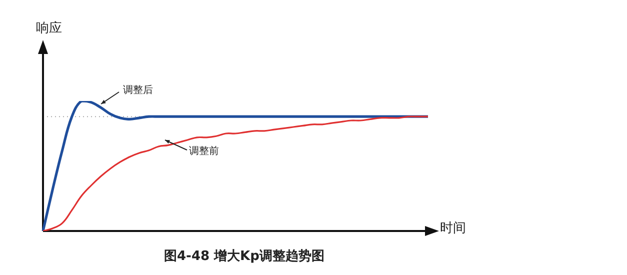 The image size is (627, 275). Describe the element at coordinates (453, 228) in the screenshot. I see `x-axis-title: 时间` at that location.